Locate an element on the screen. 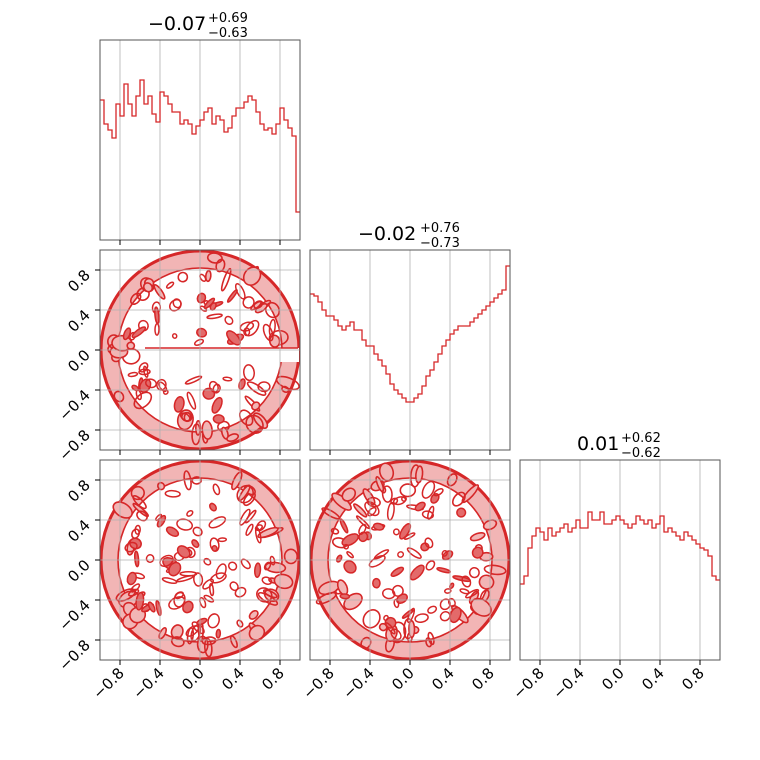  title-param-3: 0.01 +0.62 −0.62 is located at coordinates (619, 446).